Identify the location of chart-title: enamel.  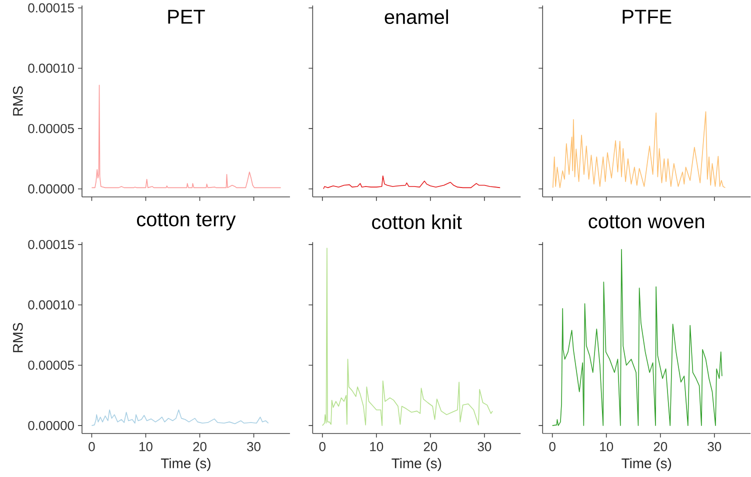
(416, 17).